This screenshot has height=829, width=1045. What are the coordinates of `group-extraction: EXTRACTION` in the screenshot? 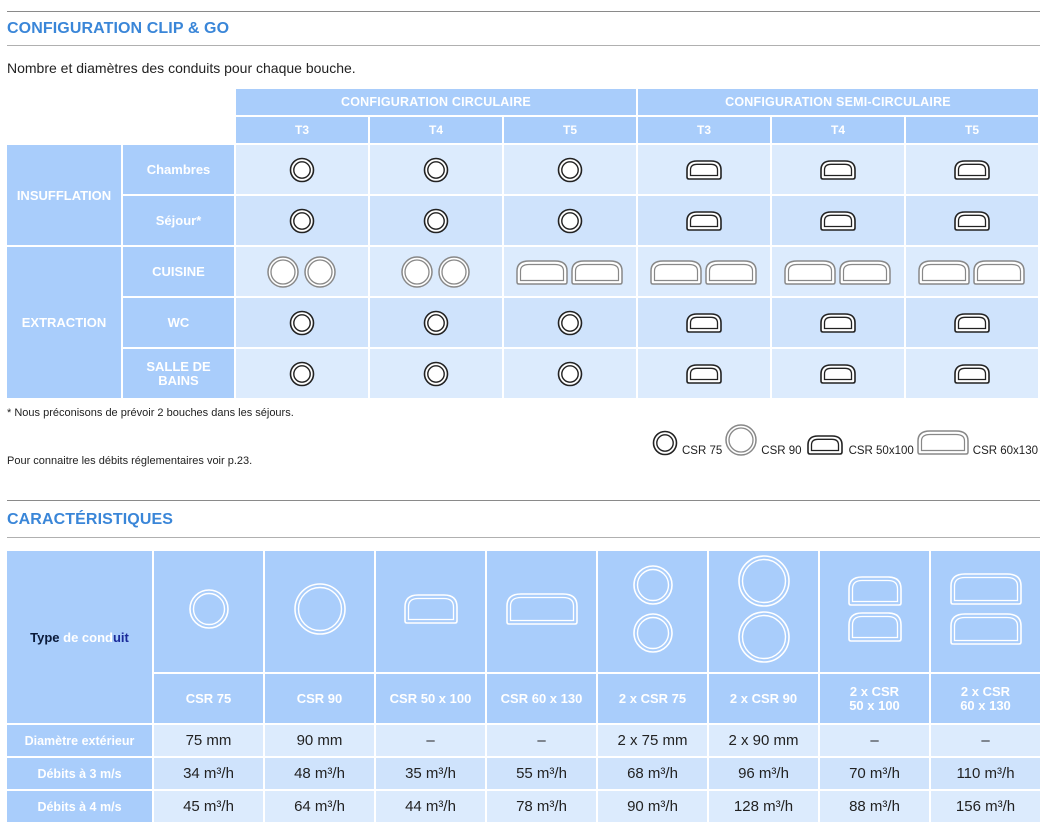 It's located at (64, 322).